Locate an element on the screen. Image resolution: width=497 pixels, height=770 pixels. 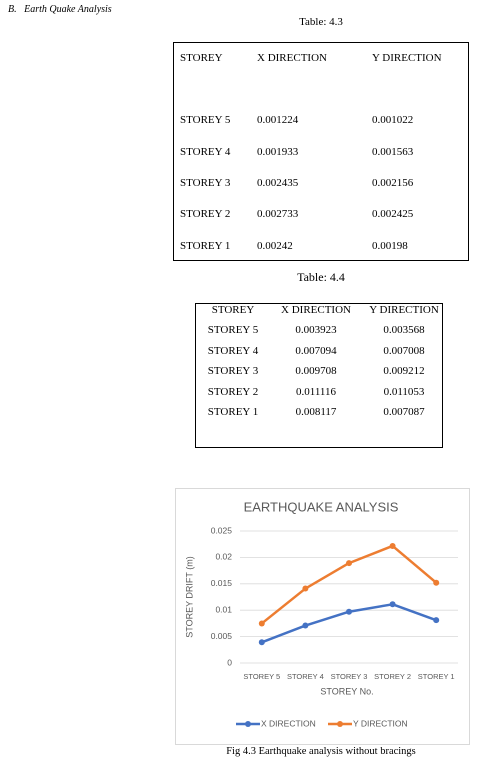
y-tick-label: 0.02 is located at coordinates (223, 557).